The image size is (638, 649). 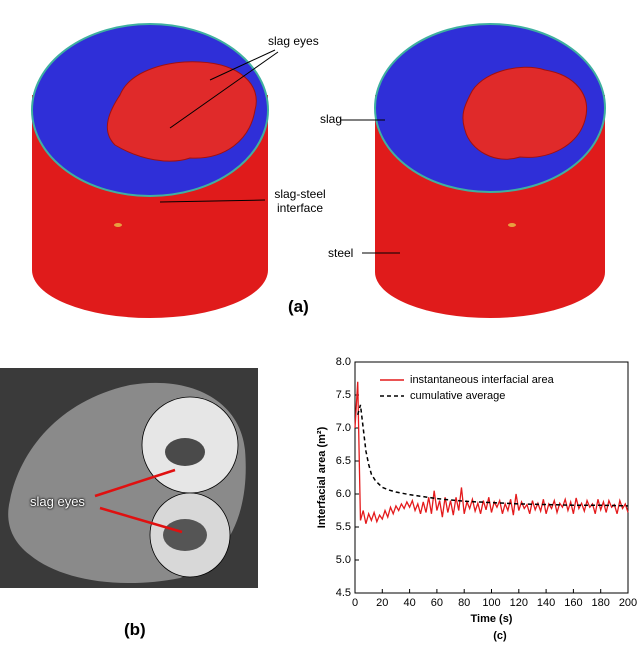 I want to click on photo, so click(x=129, y=478).